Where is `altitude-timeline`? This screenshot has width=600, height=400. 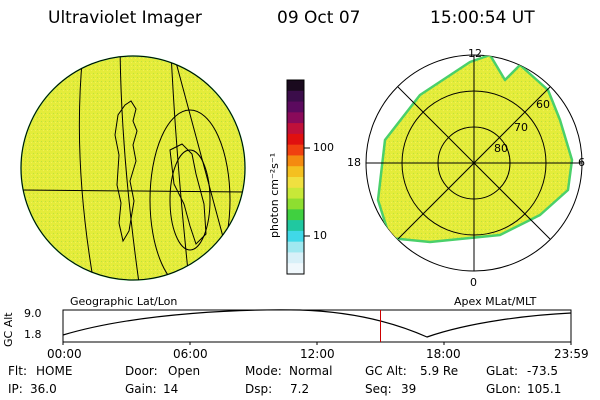 altitude-timeline is located at coordinates (317, 327).